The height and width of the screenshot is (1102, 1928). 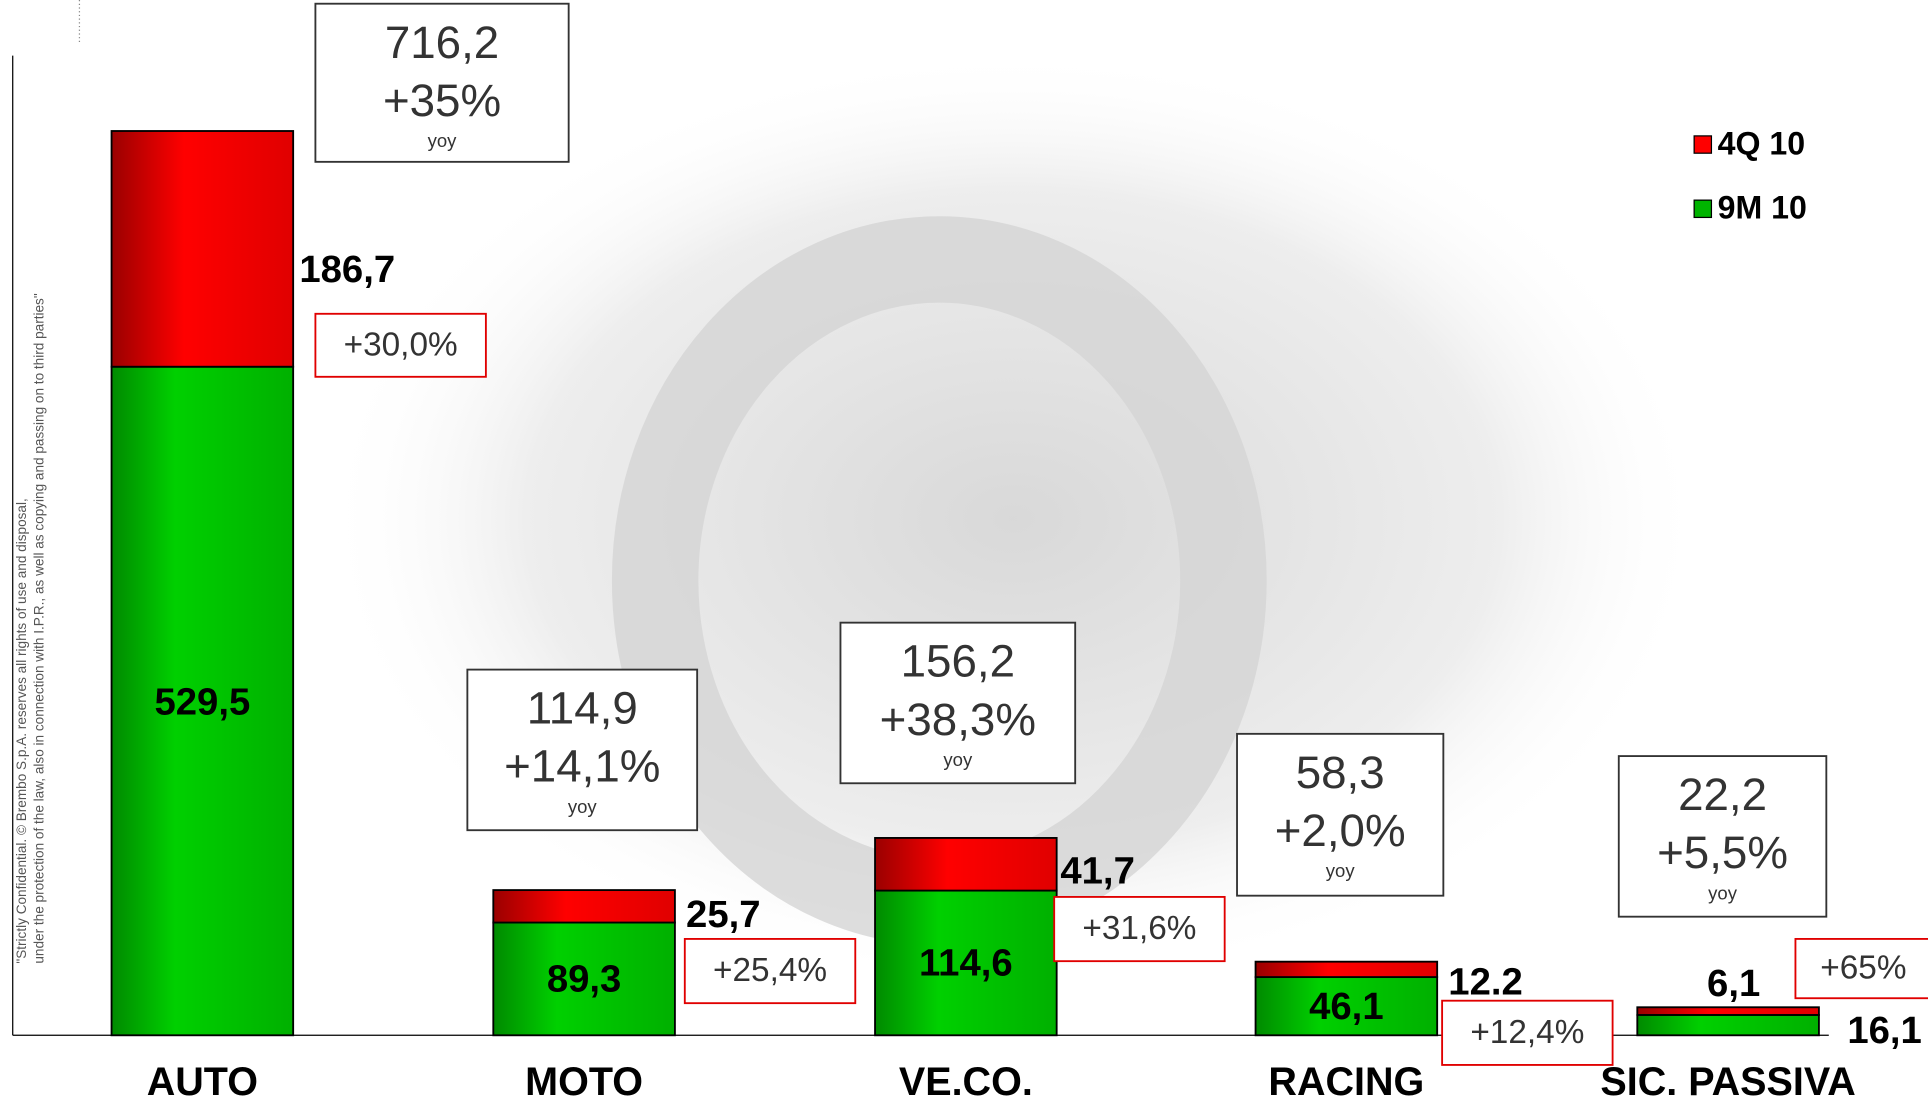 What do you see at coordinates (1762, 208) in the screenshot?
I see `legend-label: 9M 10` at bounding box center [1762, 208].